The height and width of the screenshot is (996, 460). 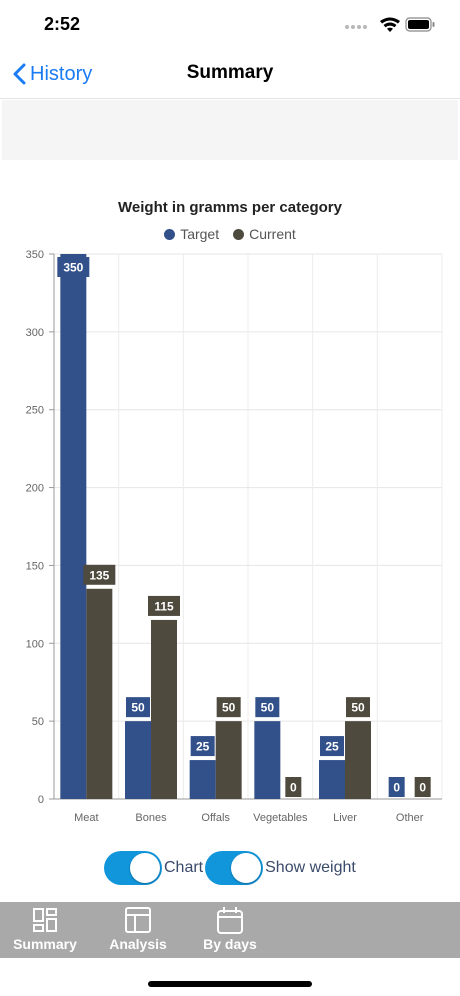 I want to click on tab-summary: Summary, so click(x=45, y=930).